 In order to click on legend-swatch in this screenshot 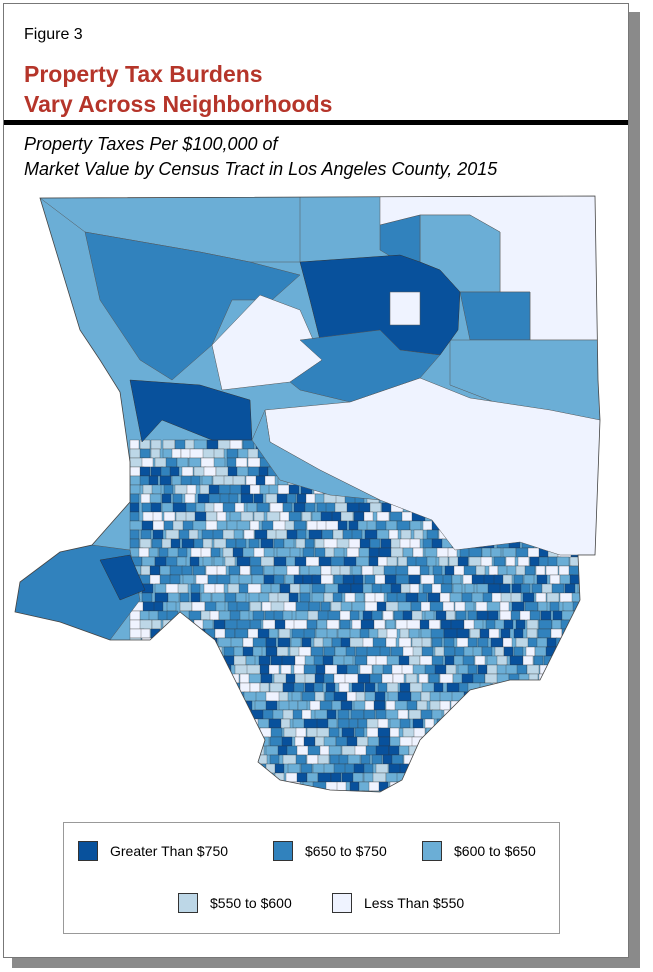, I will do `click(283, 851)`.